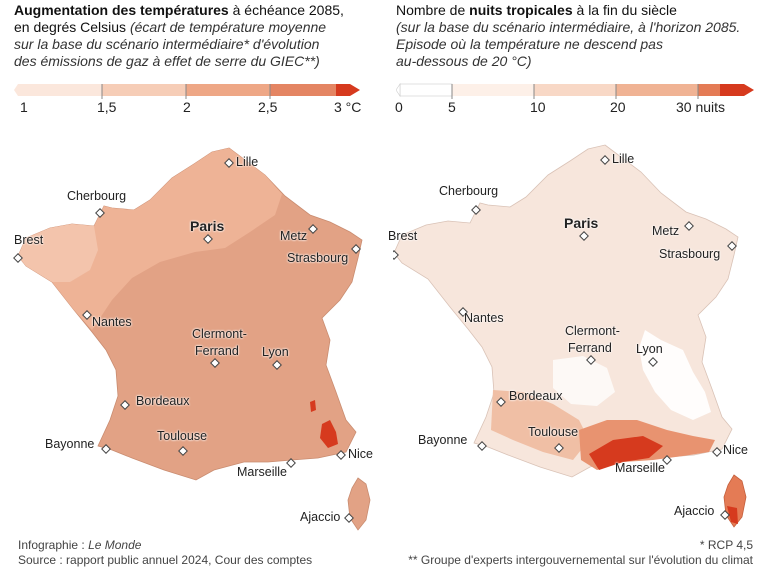  What do you see at coordinates (736, 450) in the screenshot?
I see `nights-city-nice: Nice` at bounding box center [736, 450].